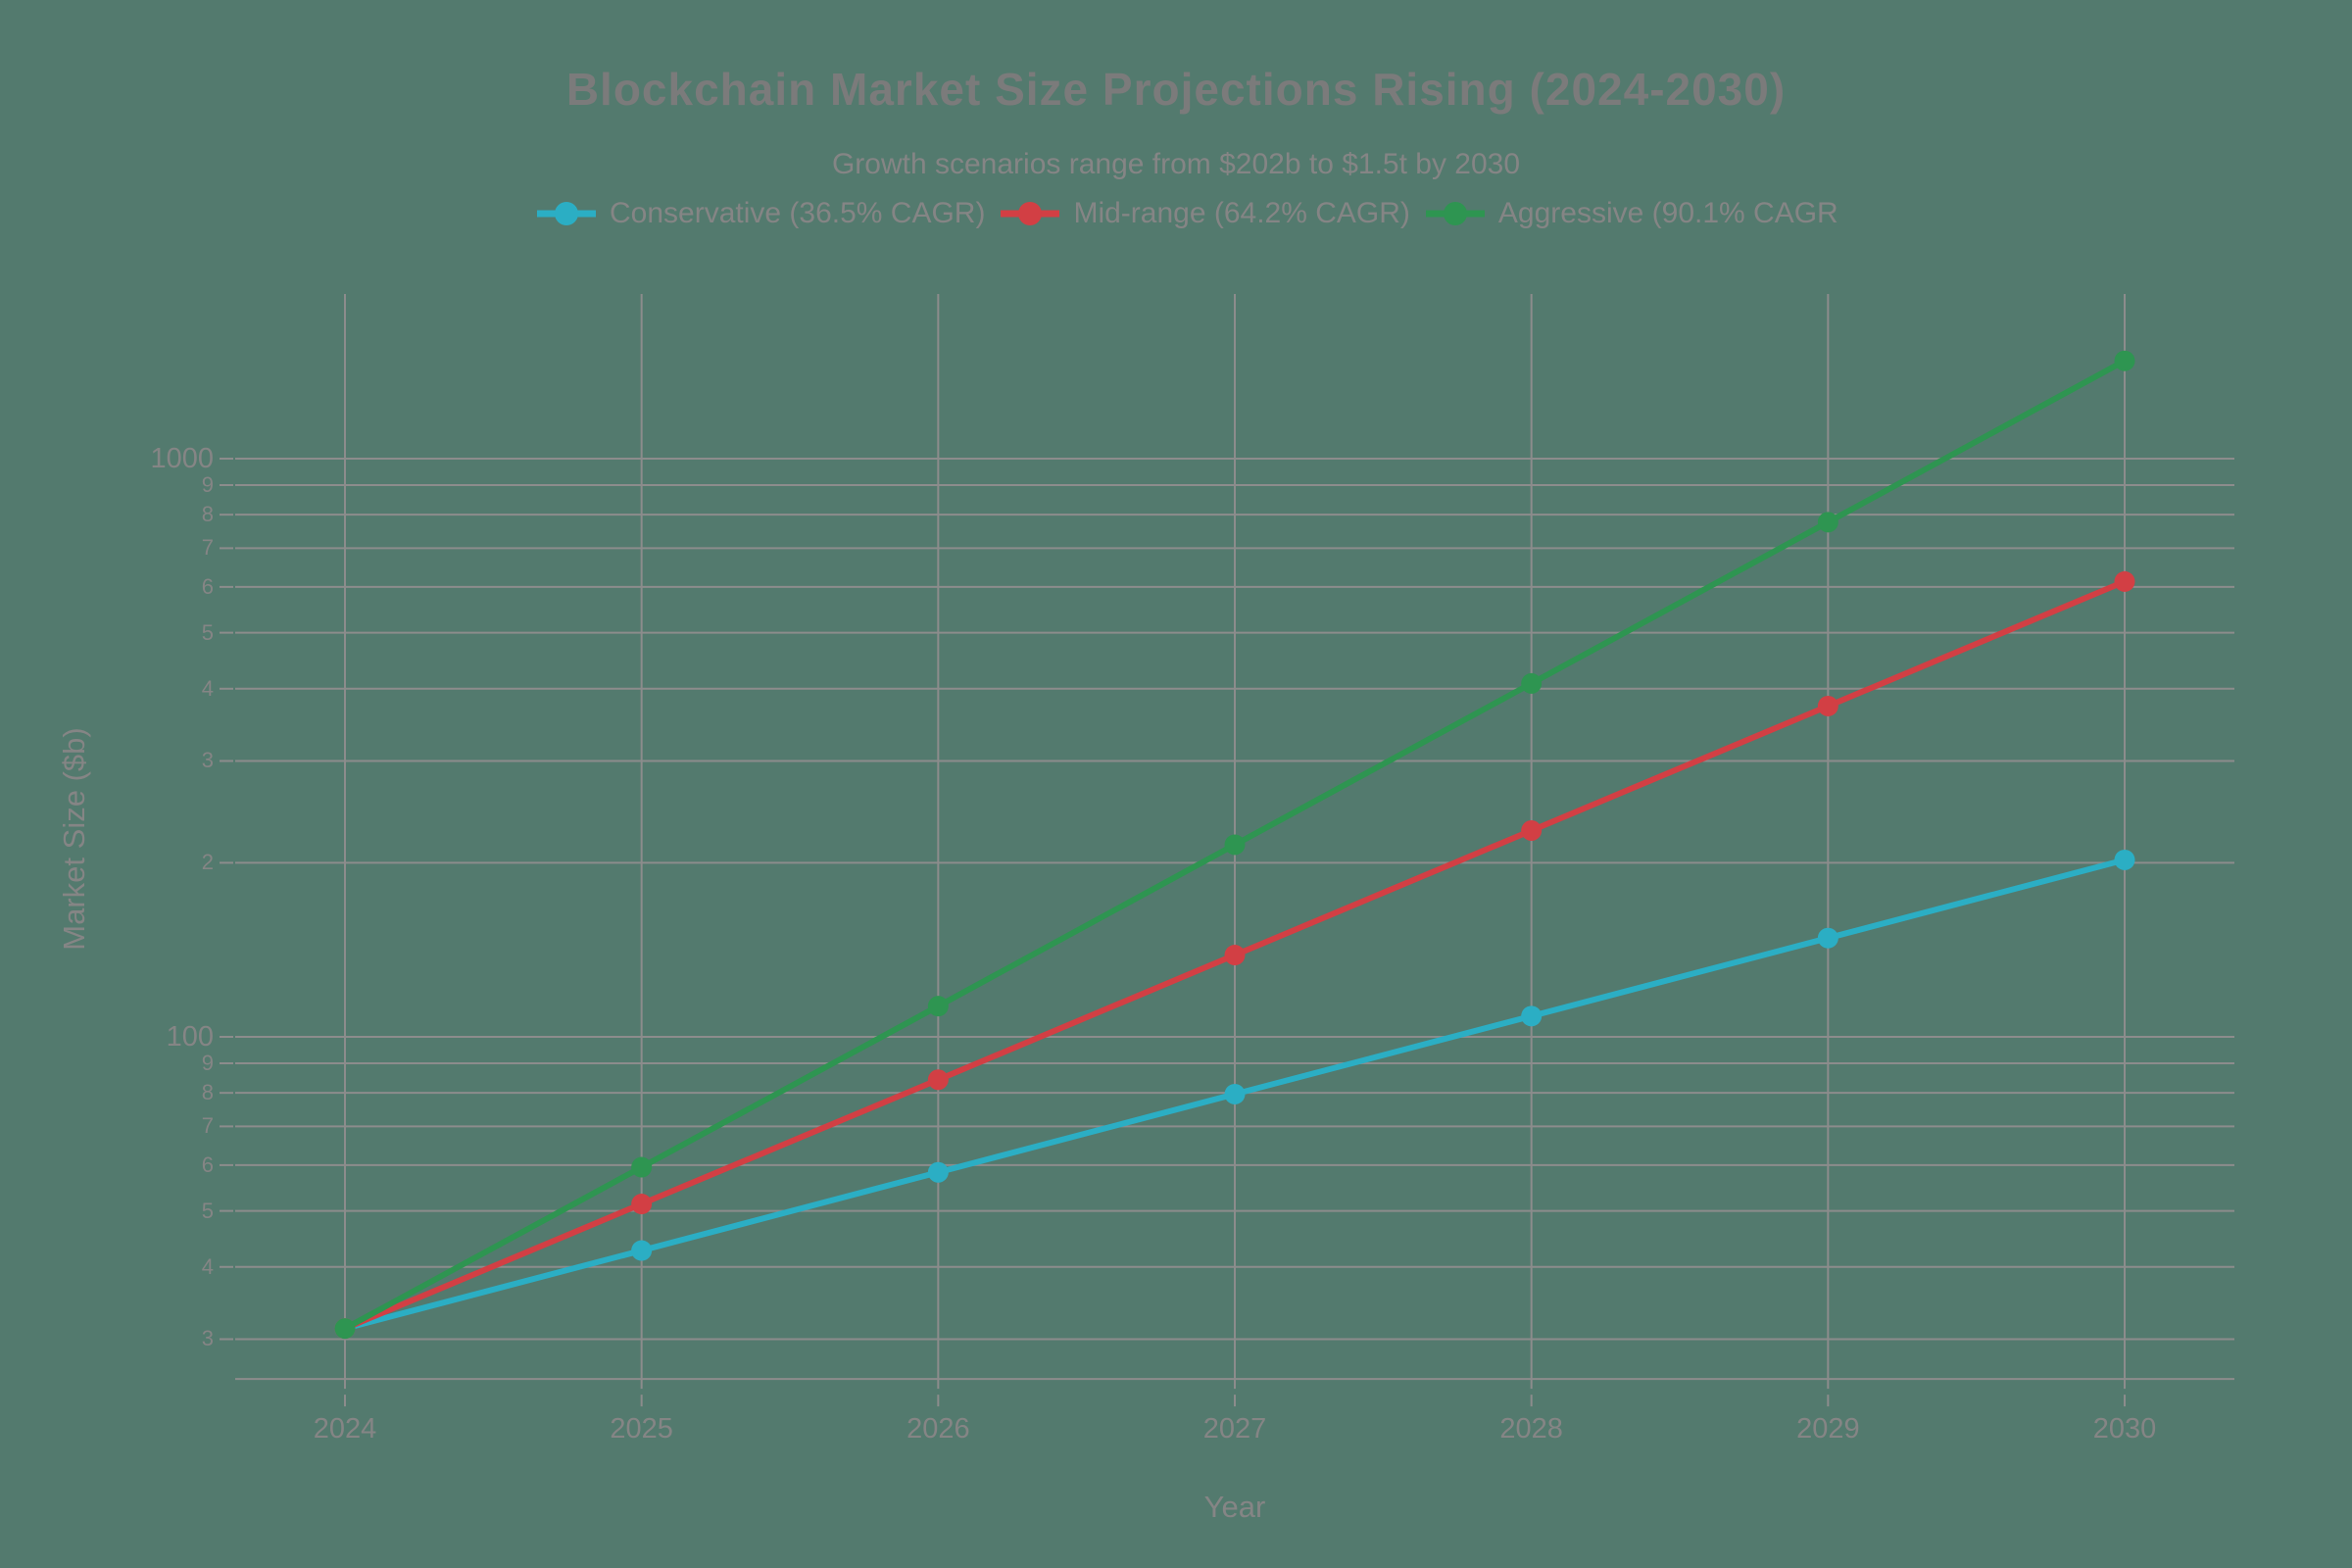 The image size is (2352, 1568). Describe the element at coordinates (1667, 213) in the screenshot. I see `legend-label: Aggressive (90.1% CAGR` at that location.